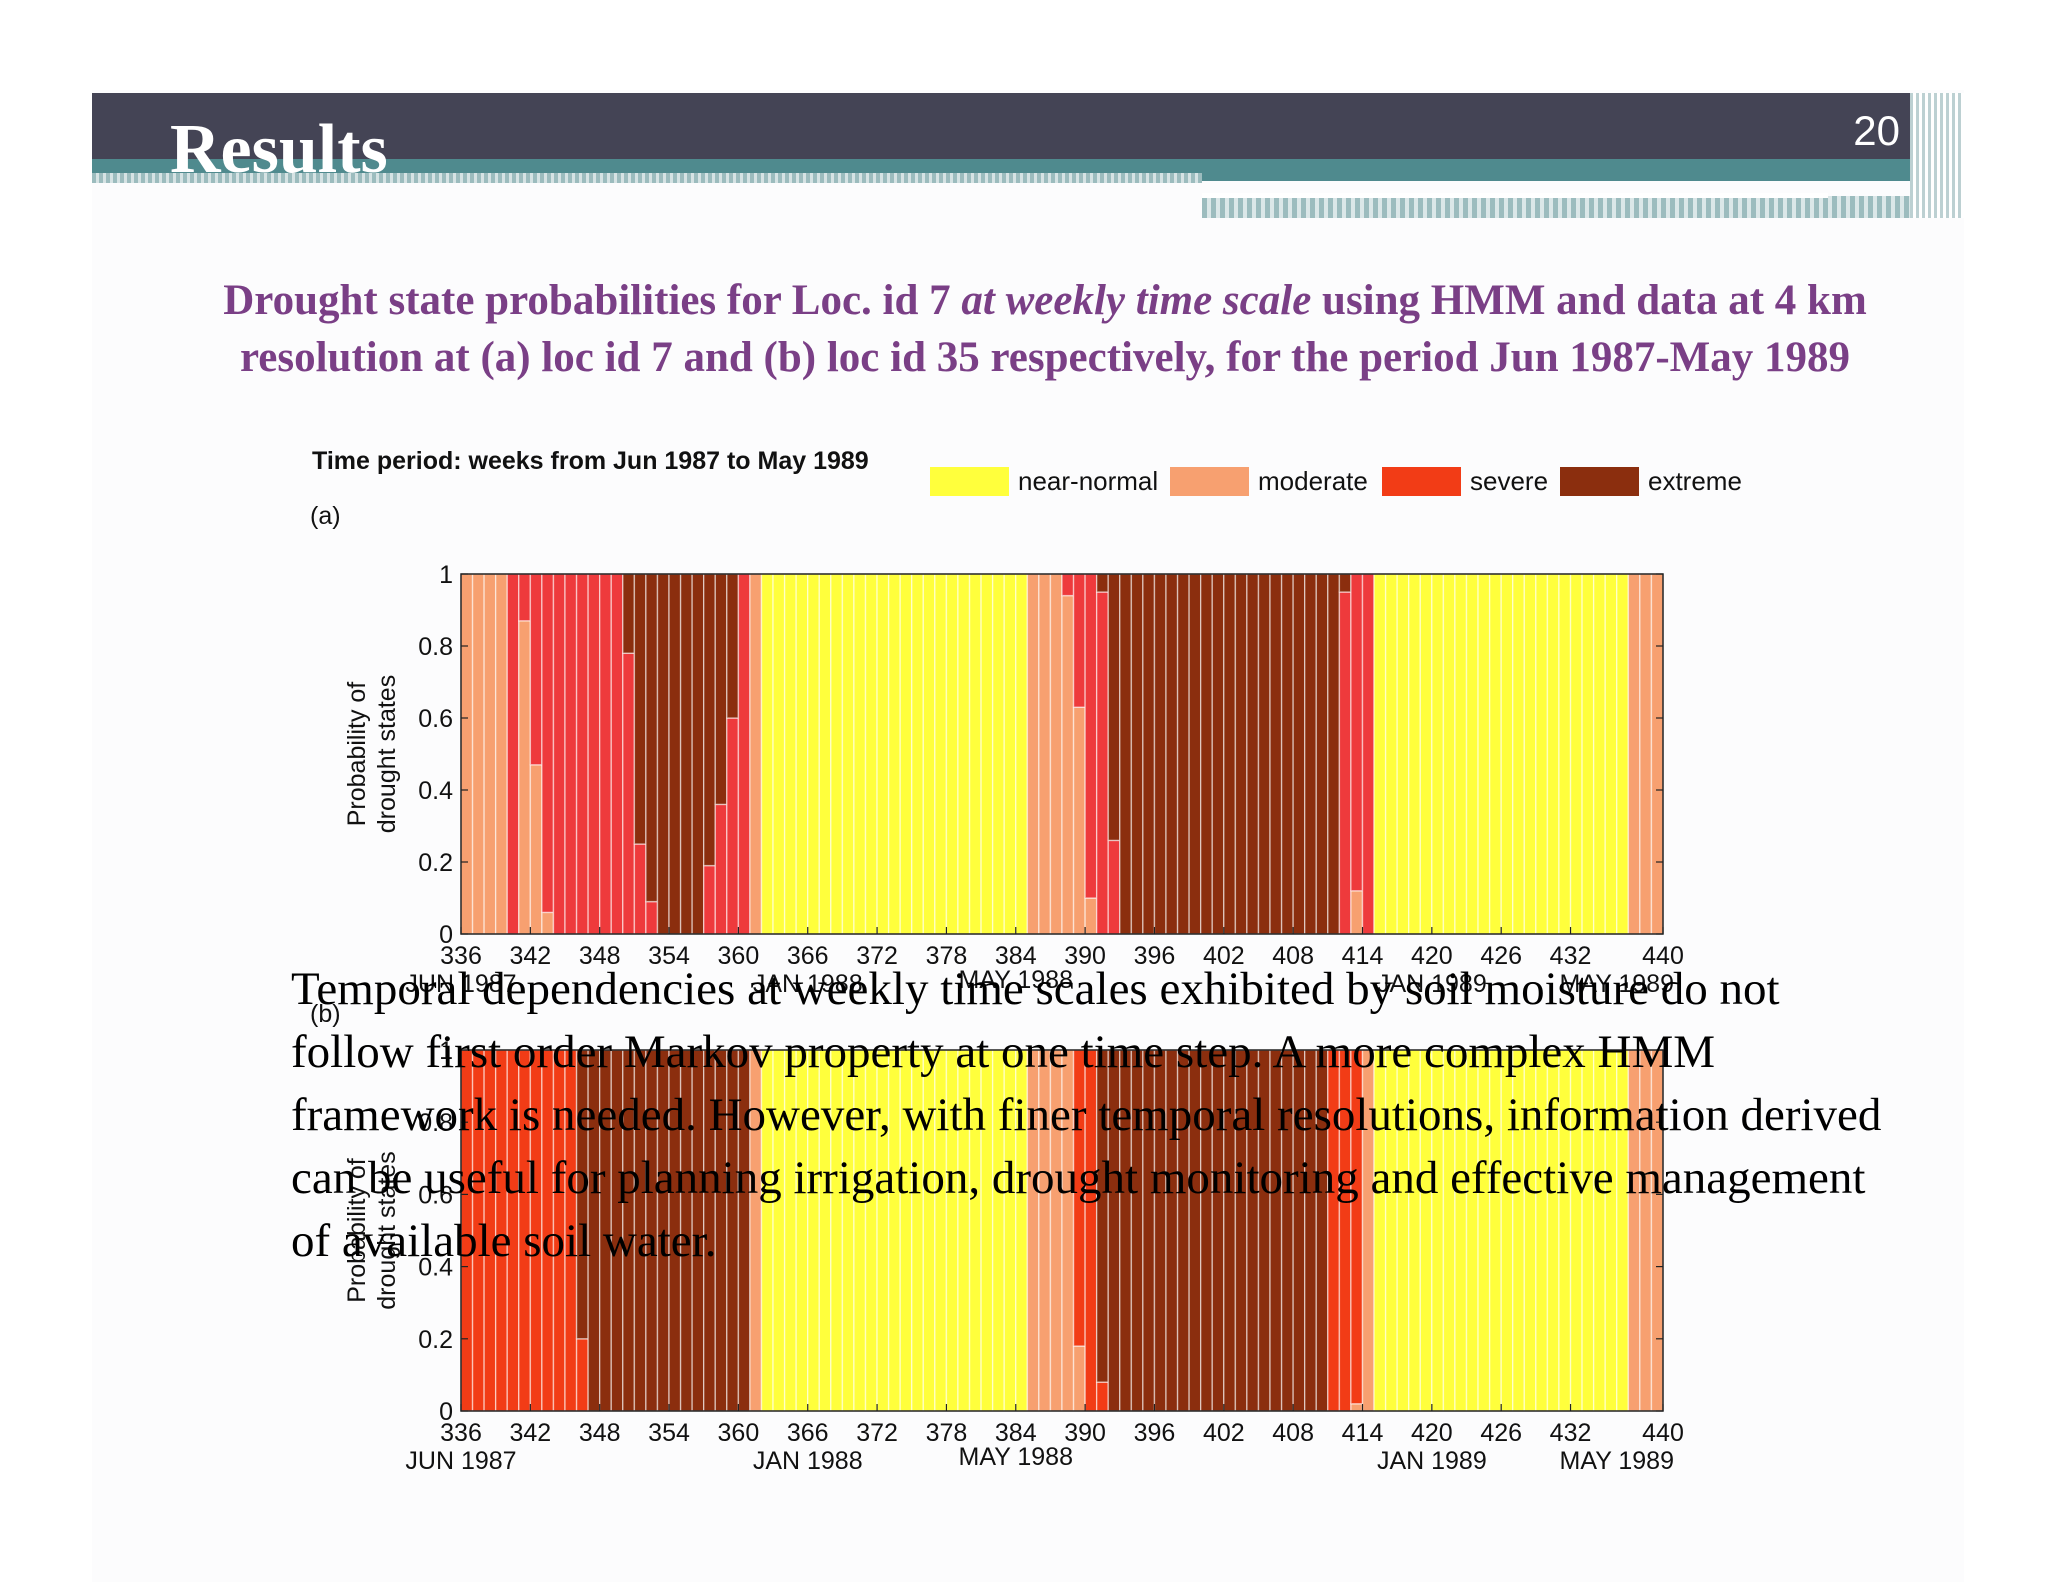 Image resolution: width=2048 pixels, height=1582 pixels. I want to click on bar-week-361-moderate, so click(756, 754).